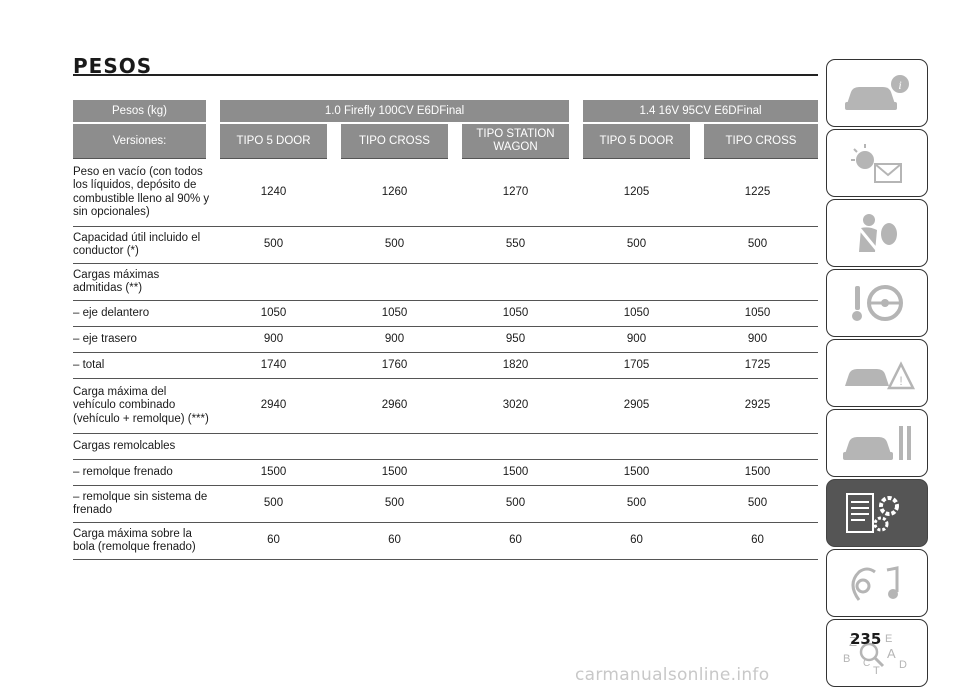  What do you see at coordinates (636, 365) in the screenshot?
I see `table-cell: 1705` at bounding box center [636, 365].